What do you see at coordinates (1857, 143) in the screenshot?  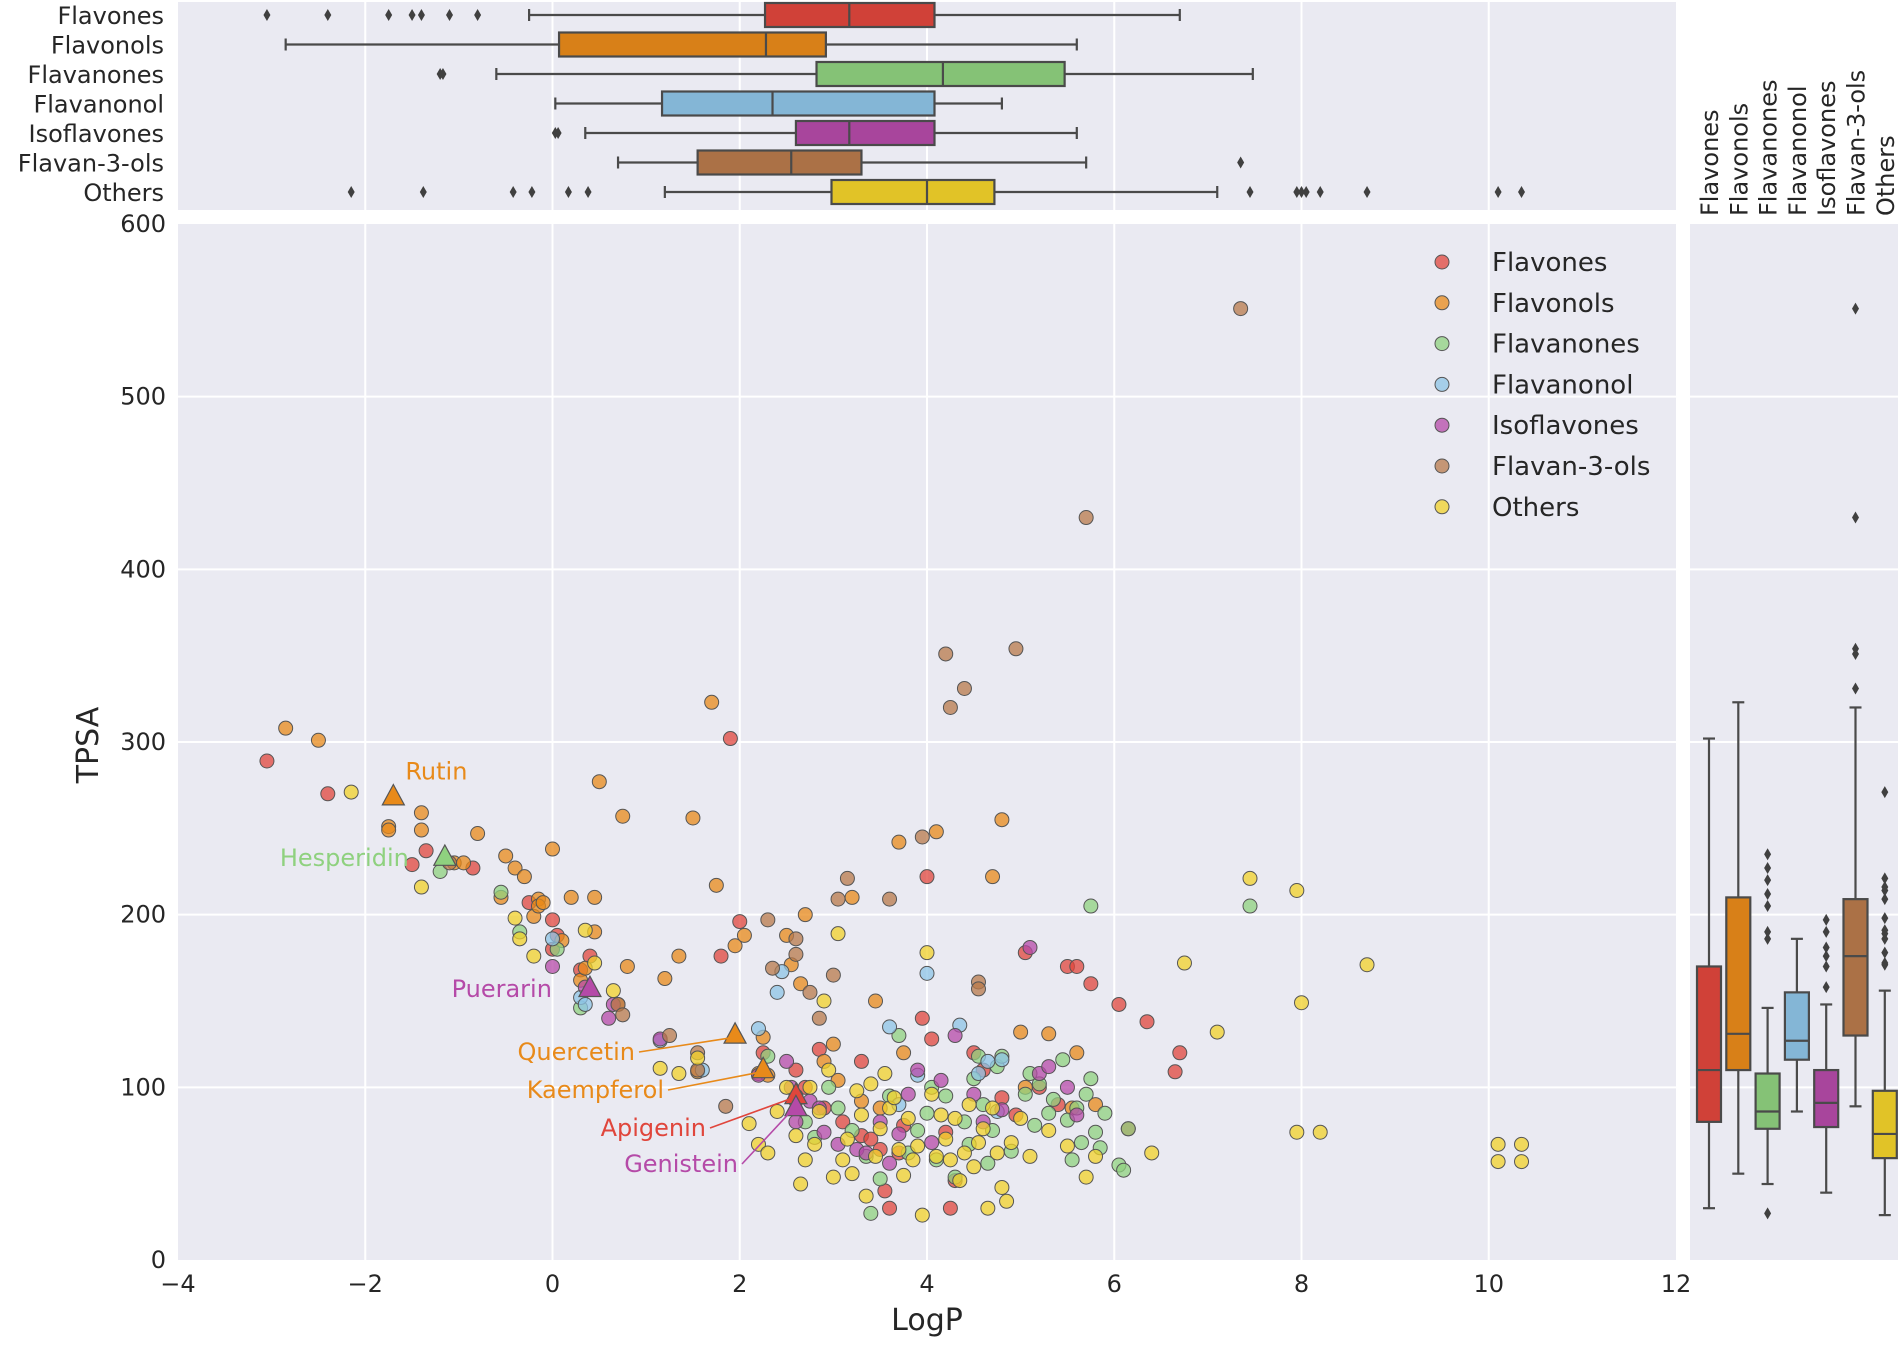 I see `right-category-label: Flavan-3-ols` at bounding box center [1857, 143].